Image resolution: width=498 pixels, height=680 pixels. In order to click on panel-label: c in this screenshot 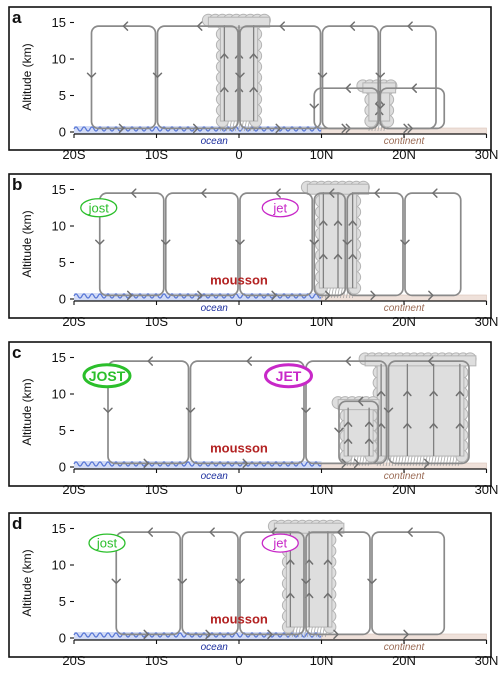, I will do `click(16, 352)`.